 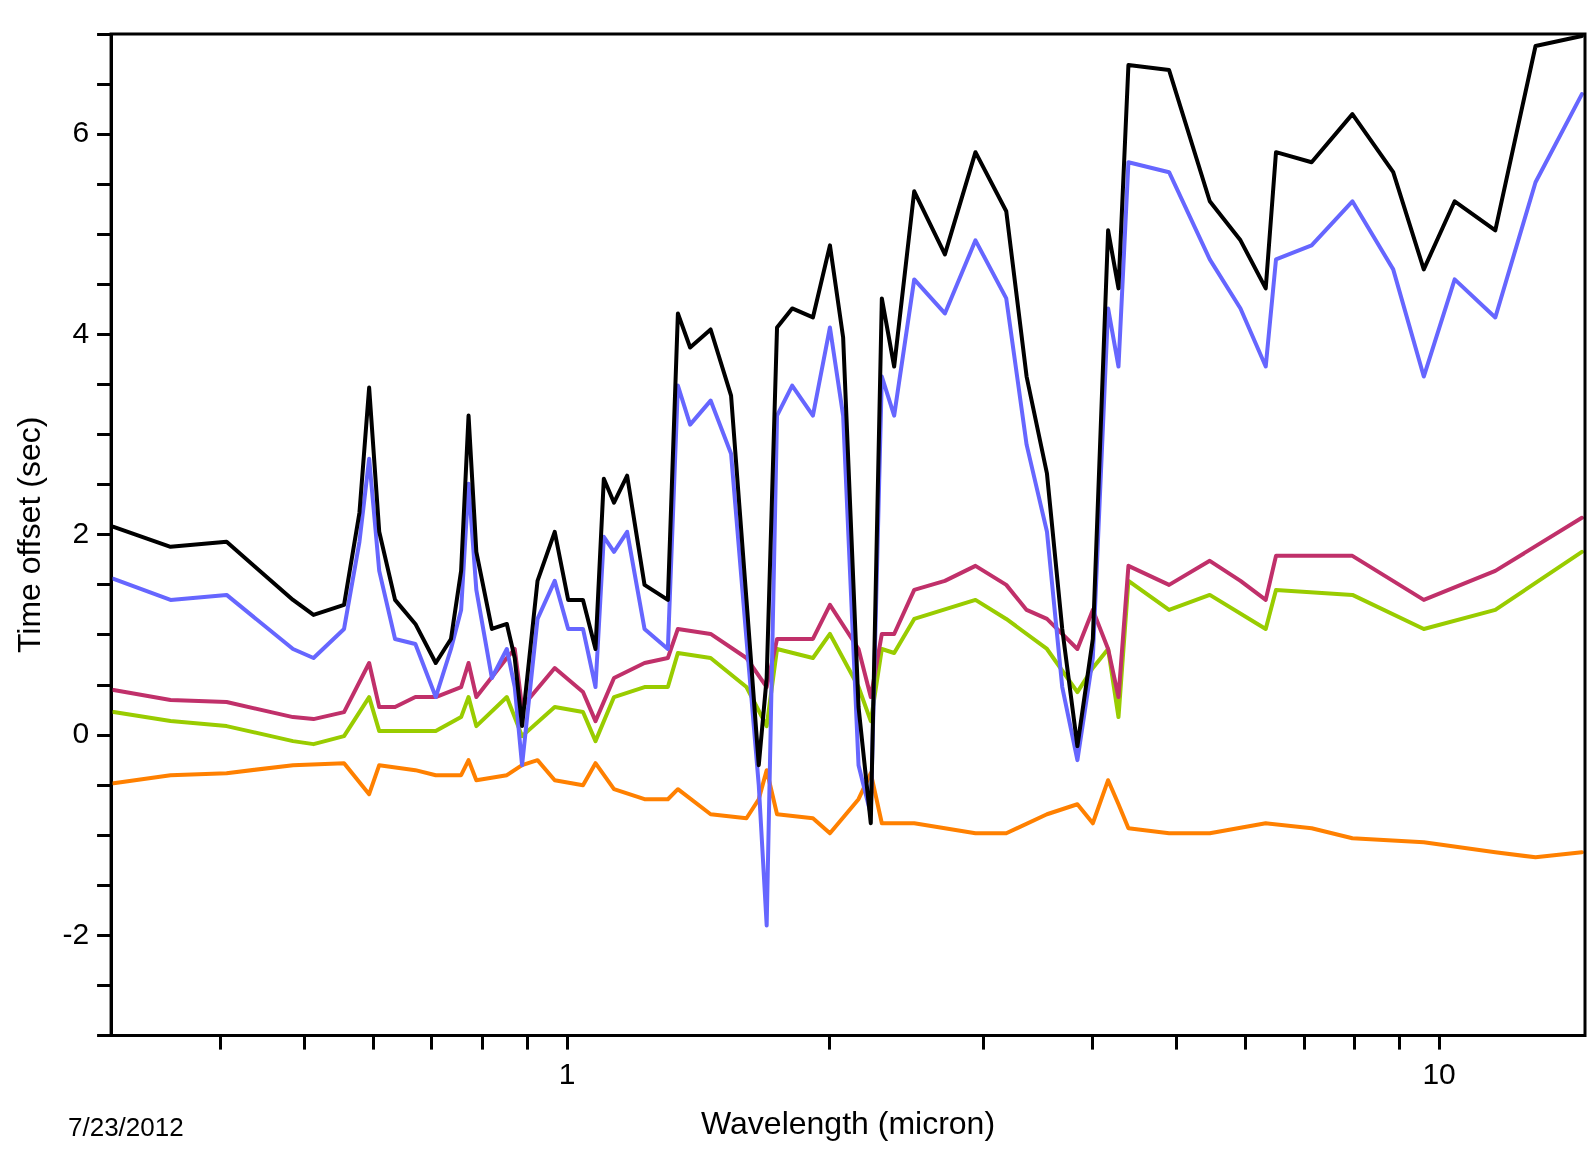 I want to click on x-axis-title: Wavelength (micron), so click(x=848, y=1122).